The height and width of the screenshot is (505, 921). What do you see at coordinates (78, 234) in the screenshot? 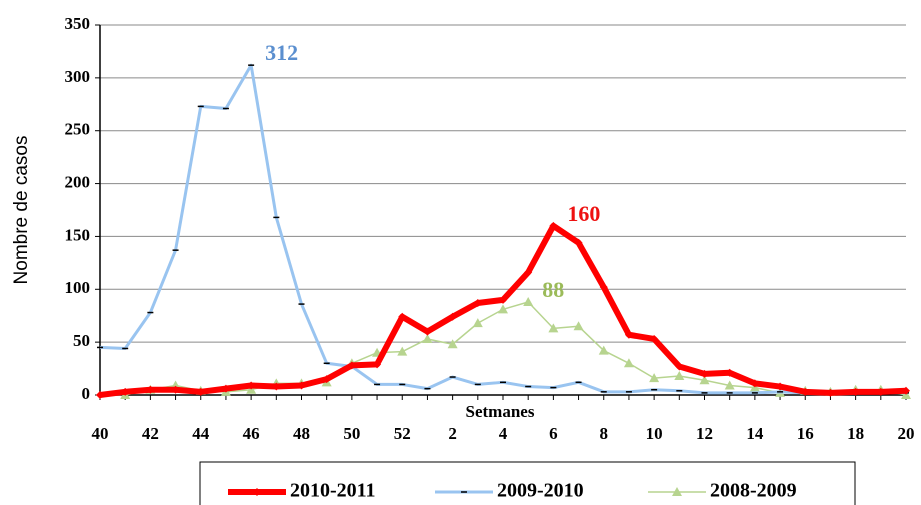
I see `y-tick-label: 150` at bounding box center [78, 234].